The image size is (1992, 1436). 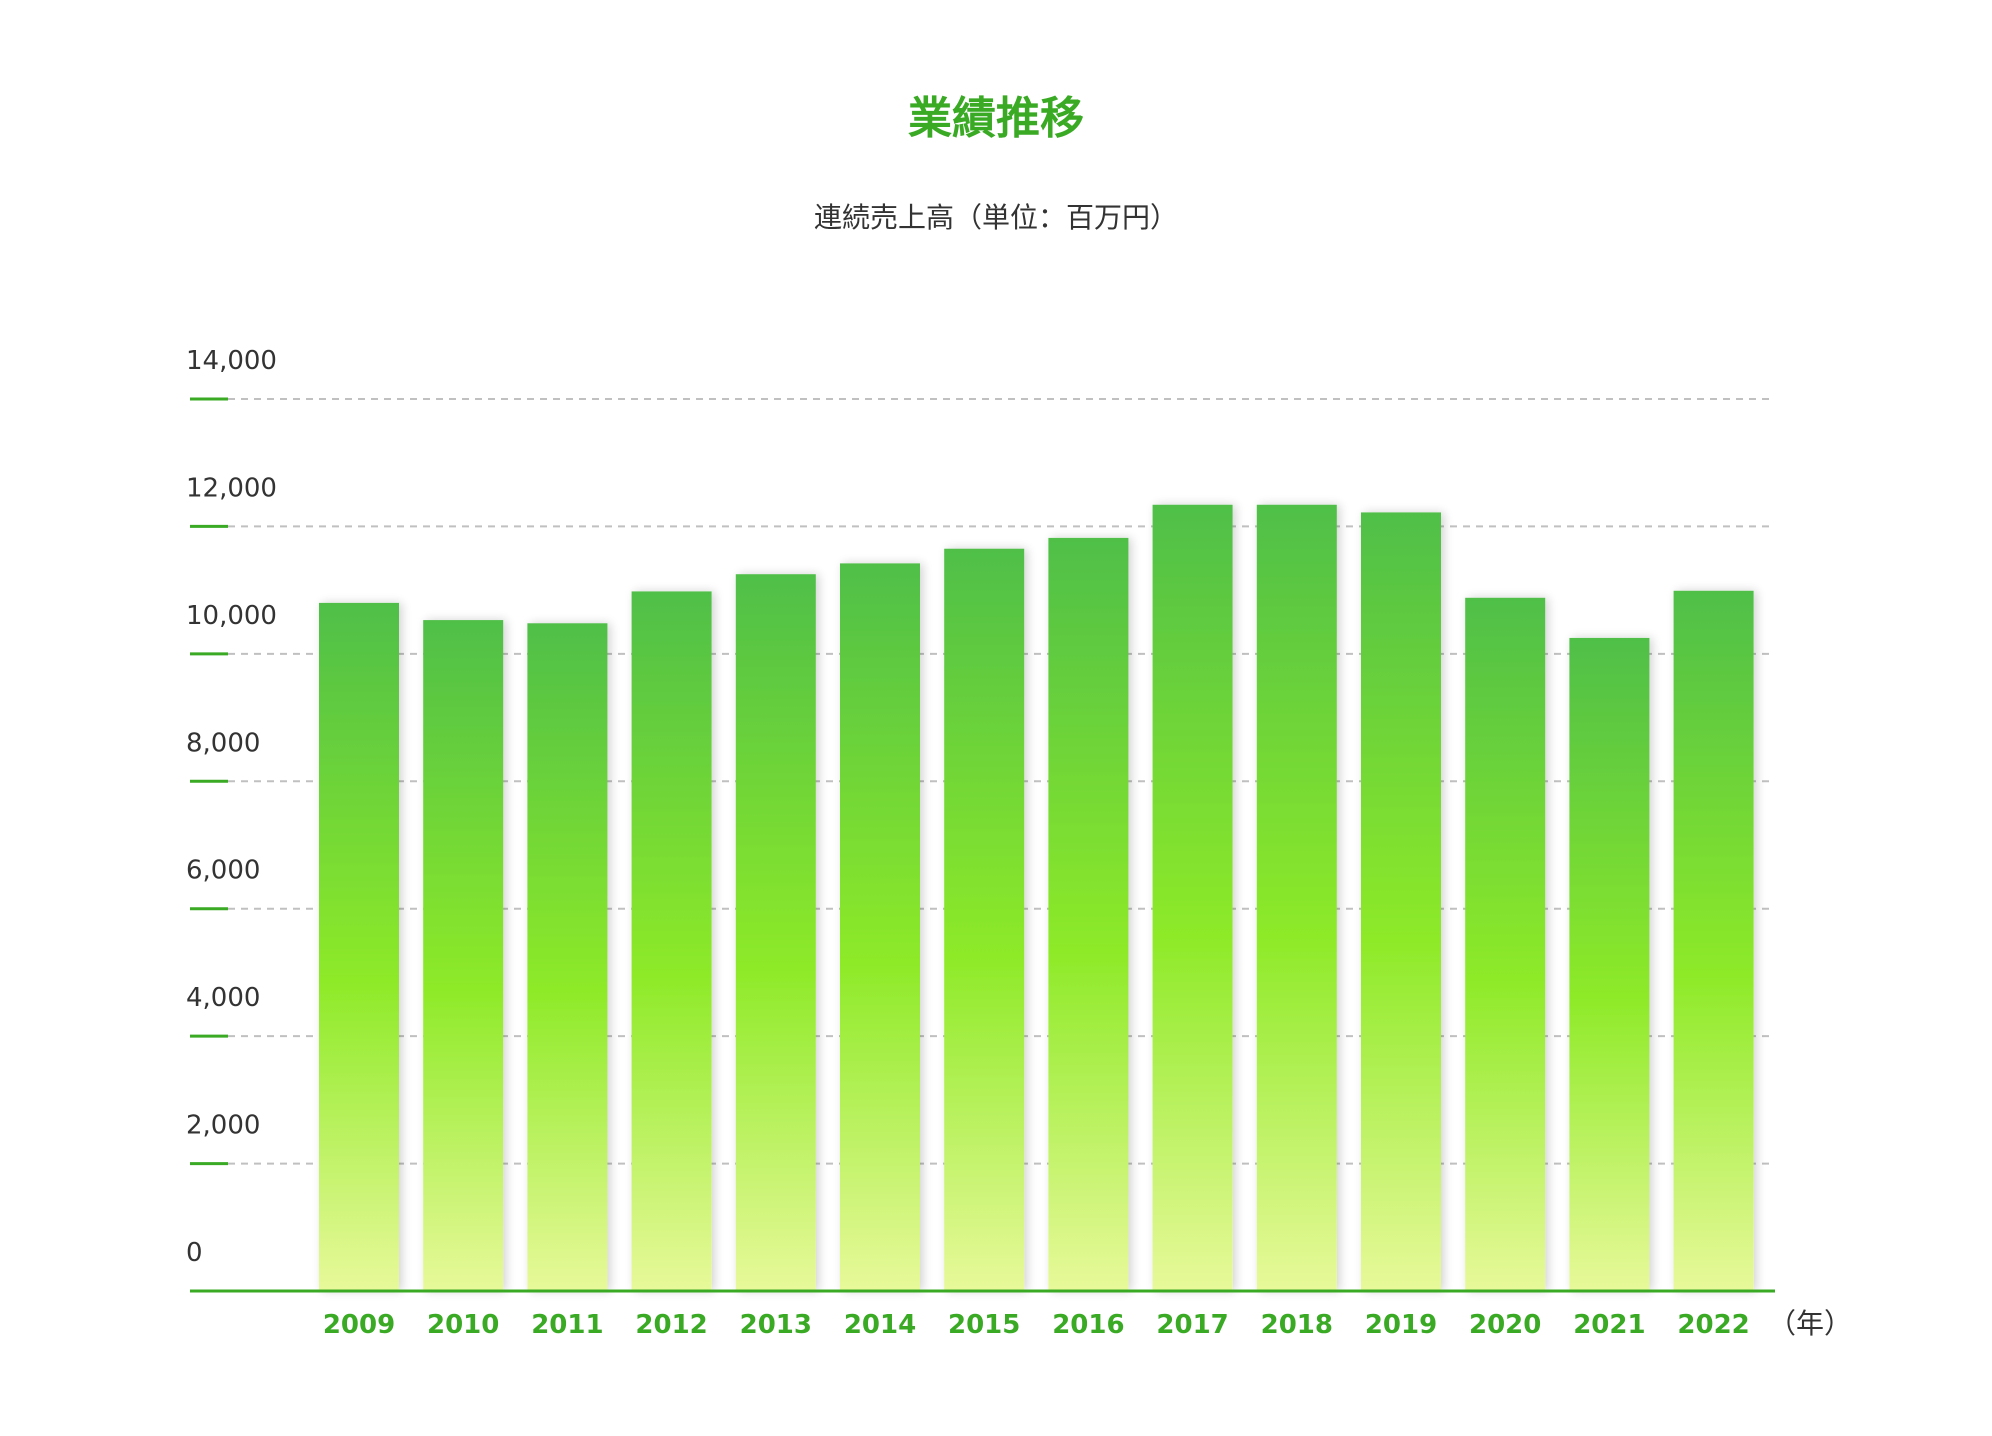 I want to click on y-axis: 0 2,000 4,000 6,000 8,000 10,000 12,000 14,000, so click(x=231, y=807).